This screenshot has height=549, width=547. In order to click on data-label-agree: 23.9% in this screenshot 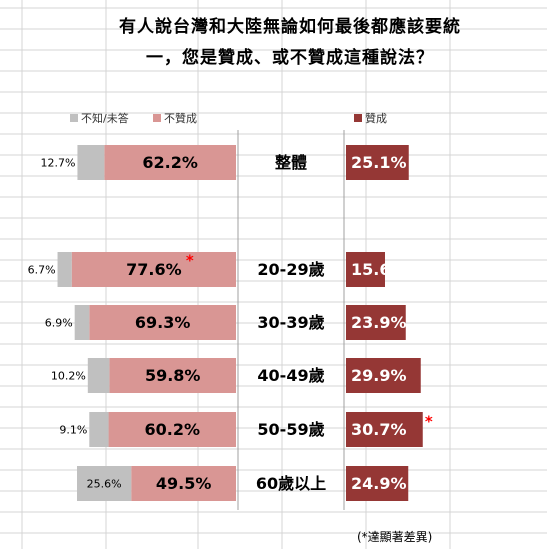, I will do `click(379, 322)`.